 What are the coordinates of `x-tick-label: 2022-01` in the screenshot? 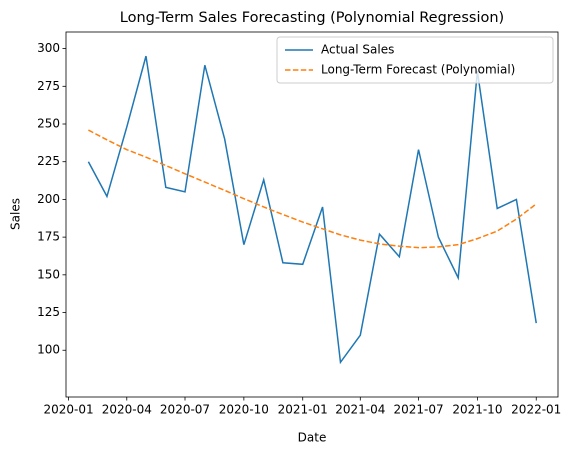 It's located at (536, 410).